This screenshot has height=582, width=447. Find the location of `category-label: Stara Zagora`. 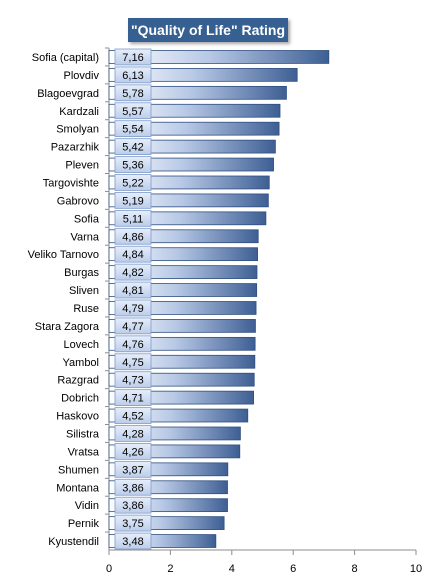

category-label: Stara Zagora is located at coordinates (67, 327).